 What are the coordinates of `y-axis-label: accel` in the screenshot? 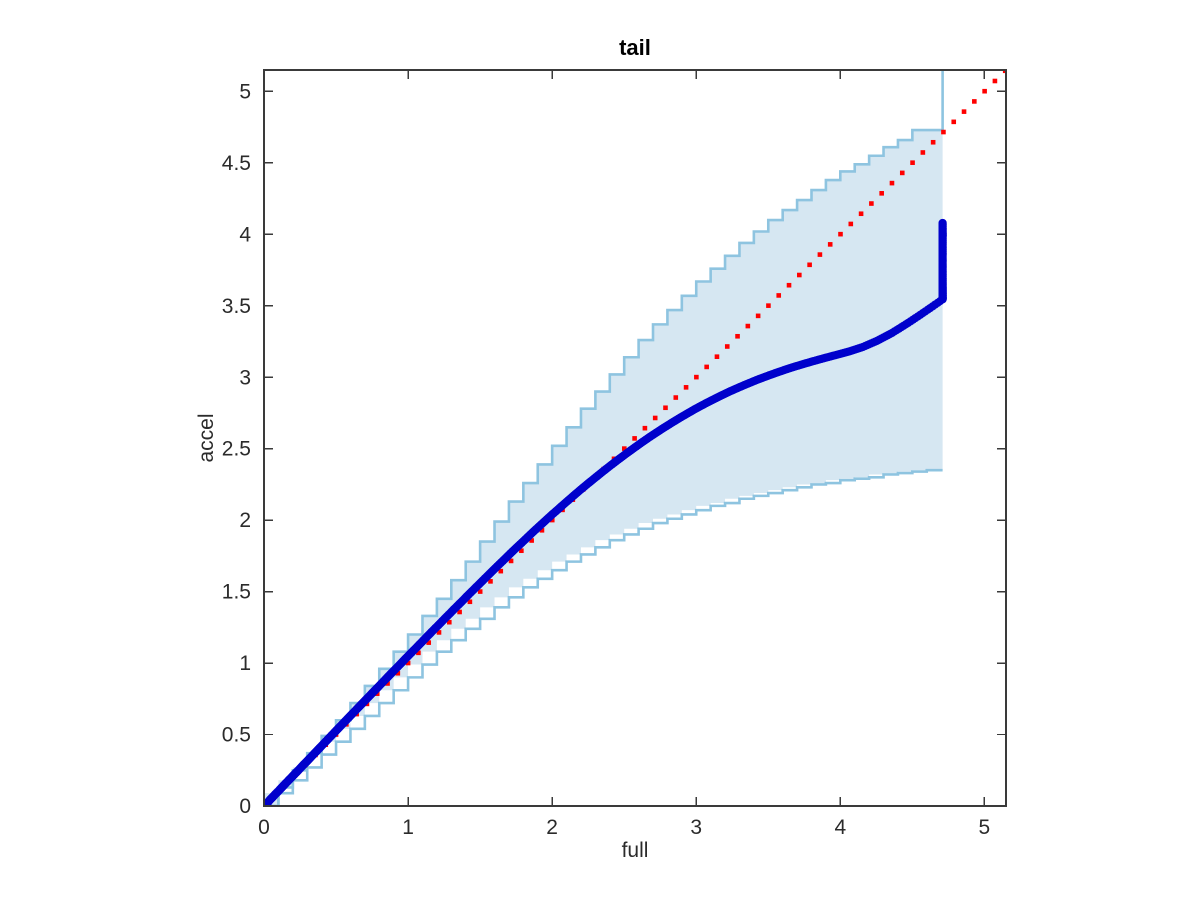 It's located at (206, 437).